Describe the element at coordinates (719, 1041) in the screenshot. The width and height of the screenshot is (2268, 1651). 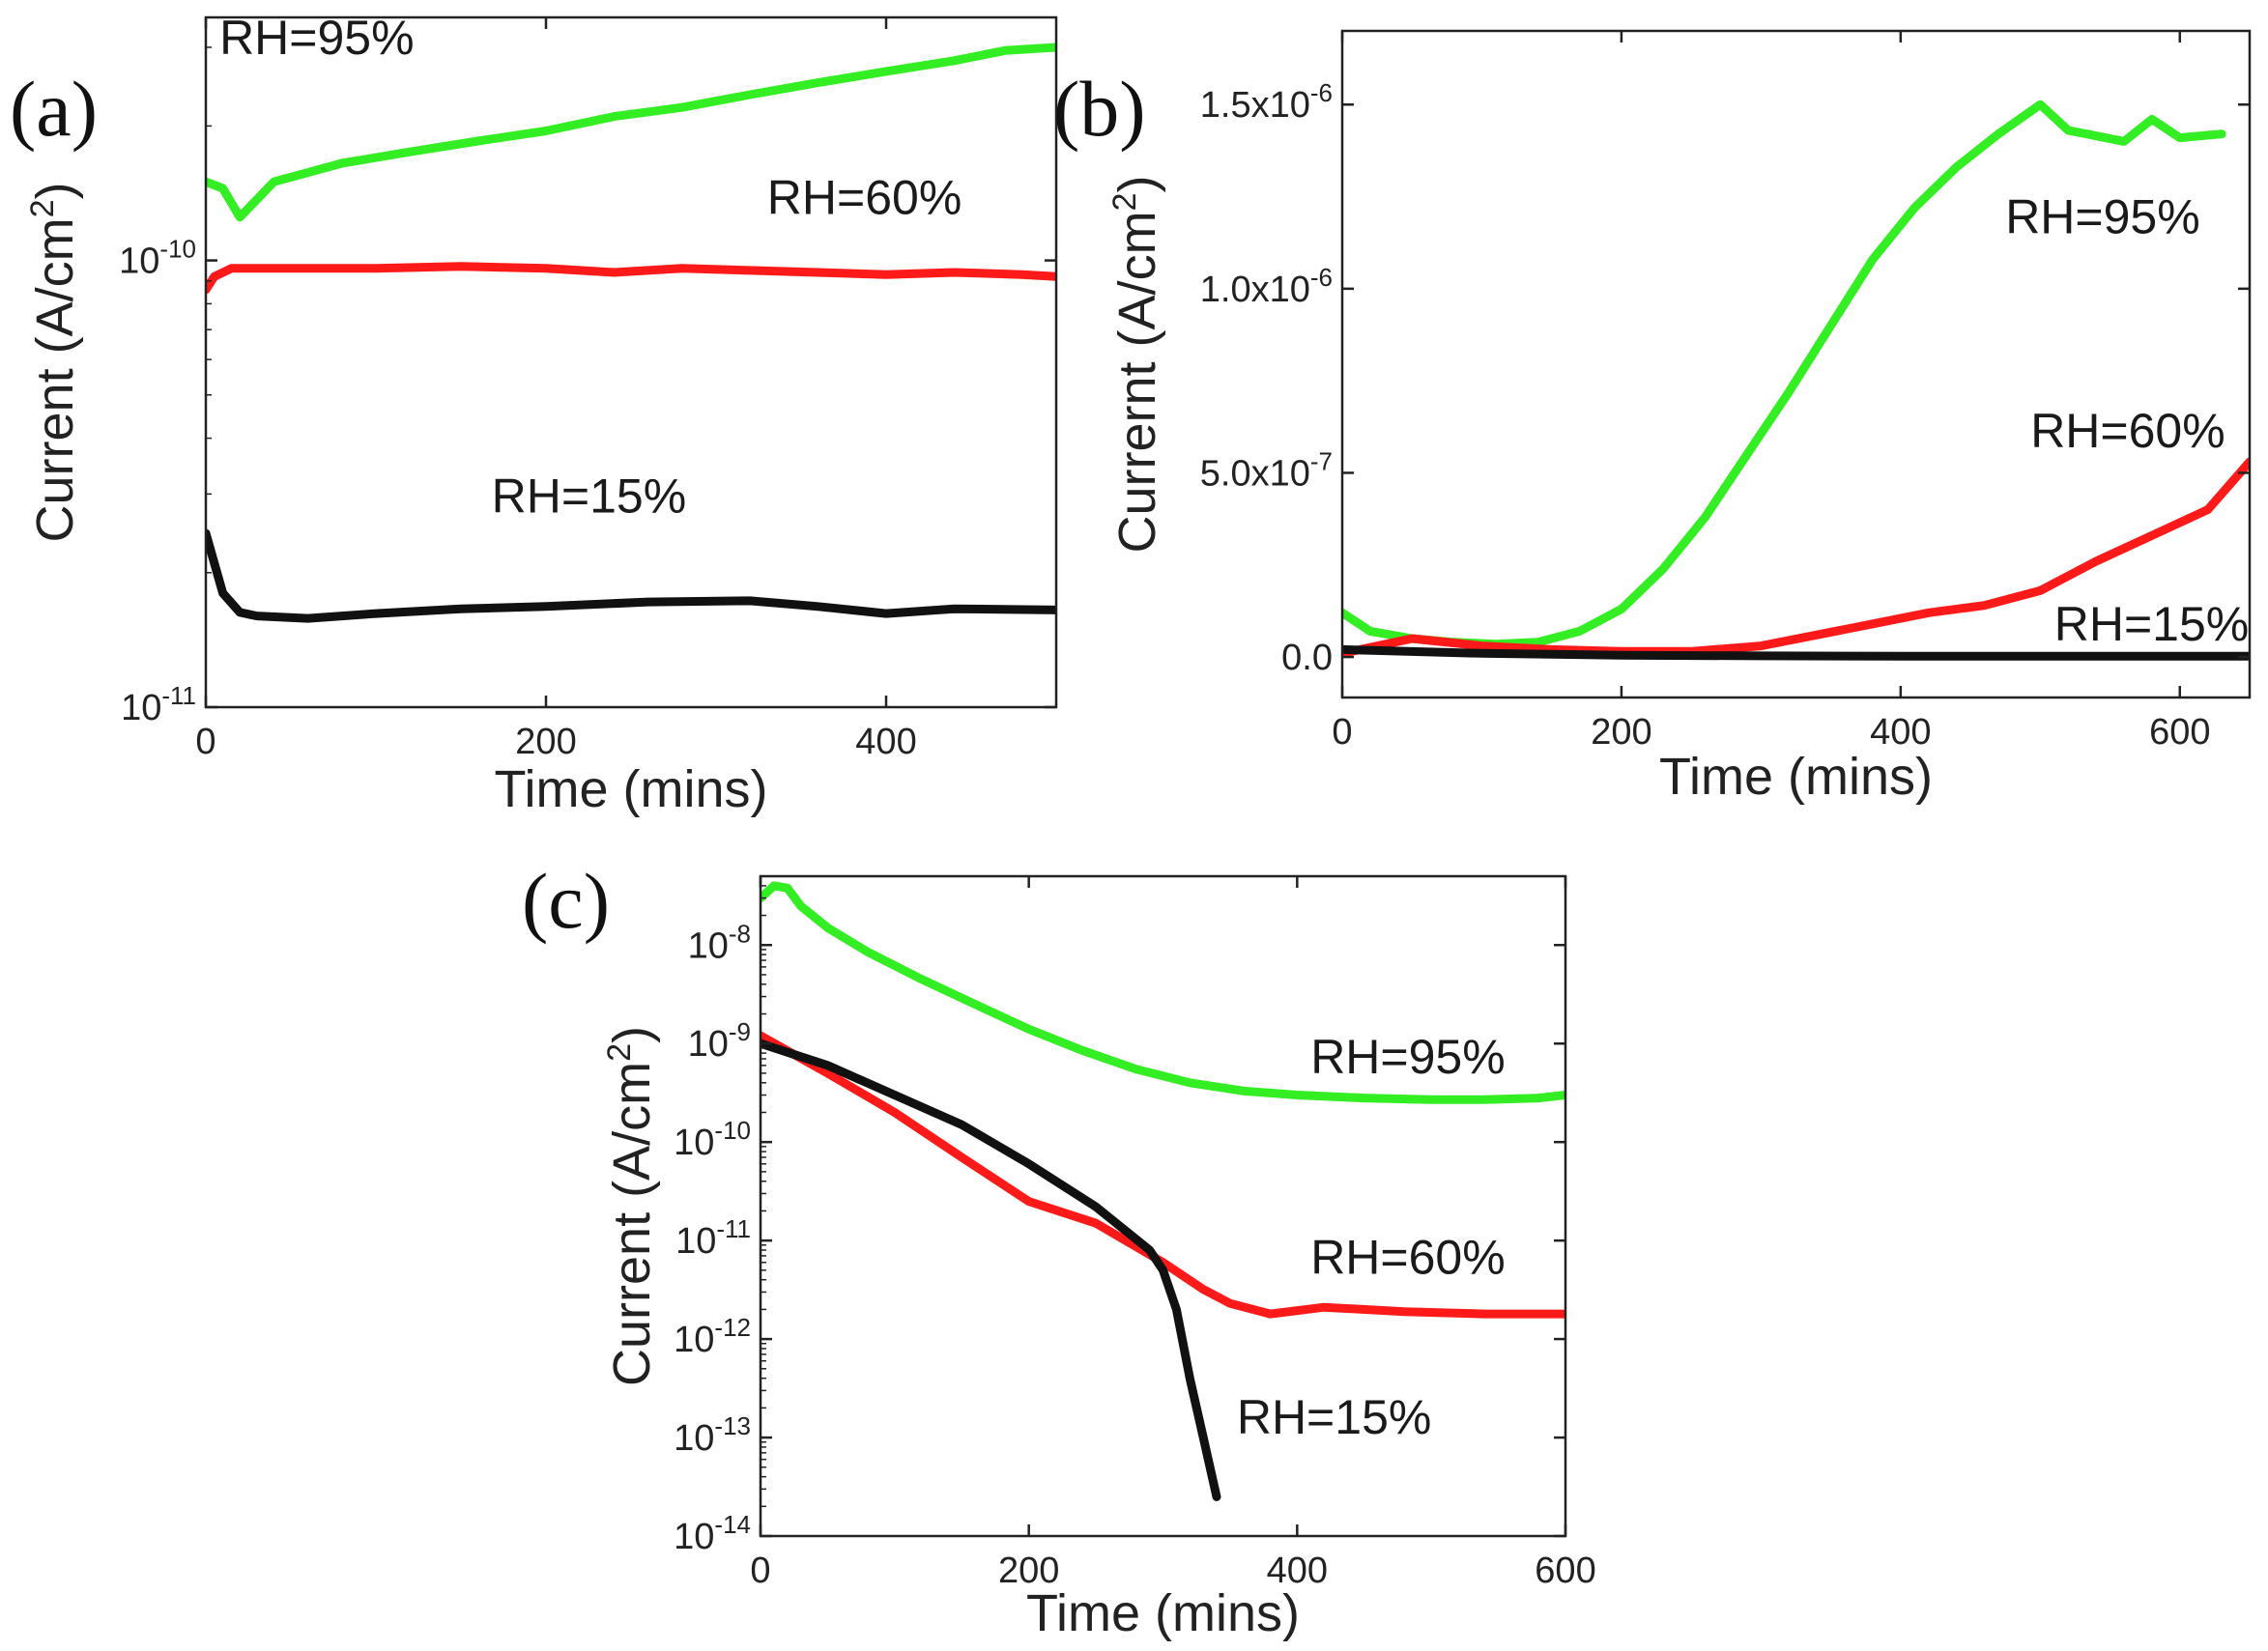
I see `y-tick-label: 10⁻⁹` at that location.